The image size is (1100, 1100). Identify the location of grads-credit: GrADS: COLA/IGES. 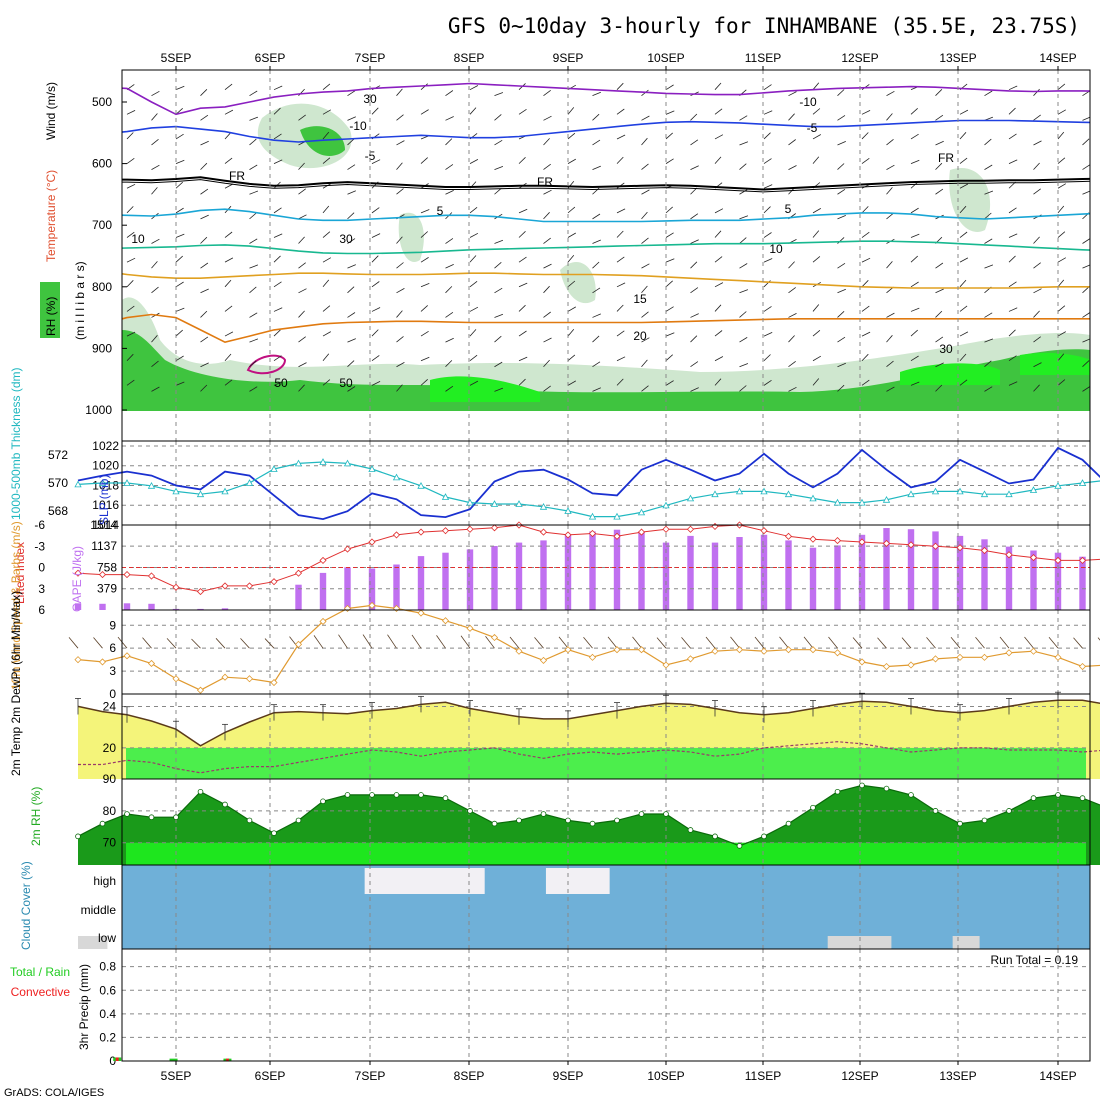
(54, 1093).